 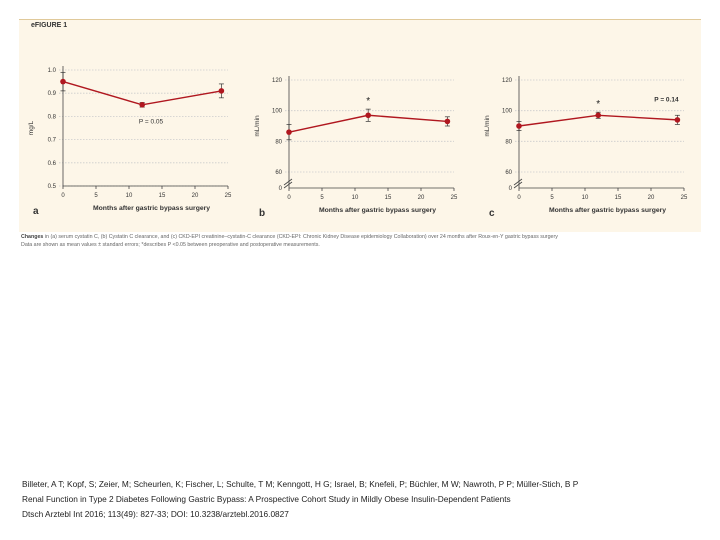 What do you see at coordinates (52, 187) in the screenshot?
I see `y-tick-label: 0.5` at bounding box center [52, 187].